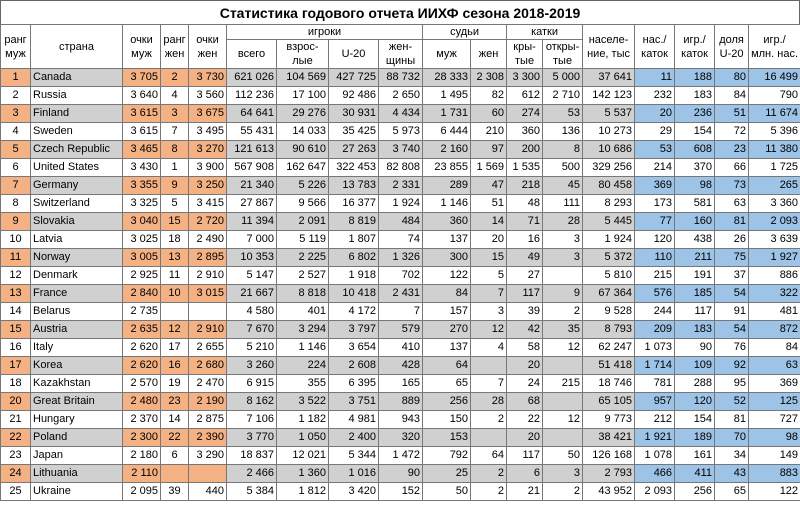  What do you see at coordinates (251, 383) in the screenshot?
I see `cell-players-total: 6 915` at bounding box center [251, 383].